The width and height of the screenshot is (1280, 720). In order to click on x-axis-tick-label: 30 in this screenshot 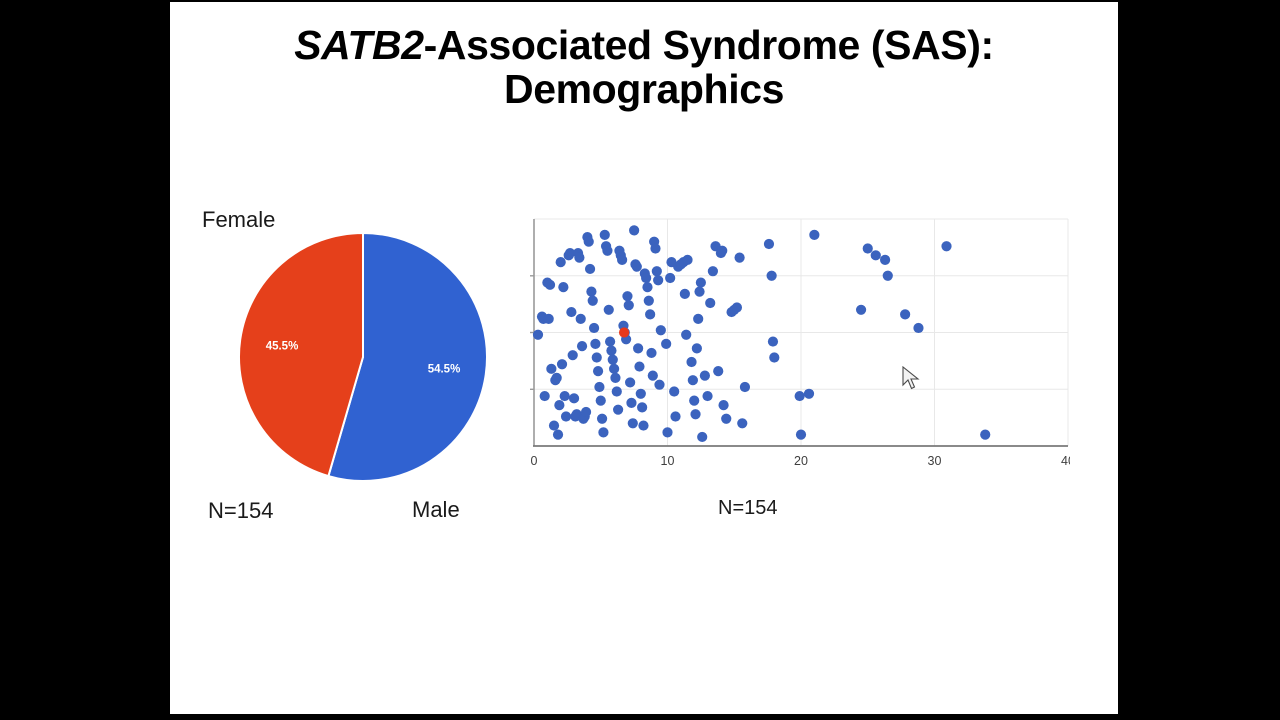, I will do `click(935, 461)`.